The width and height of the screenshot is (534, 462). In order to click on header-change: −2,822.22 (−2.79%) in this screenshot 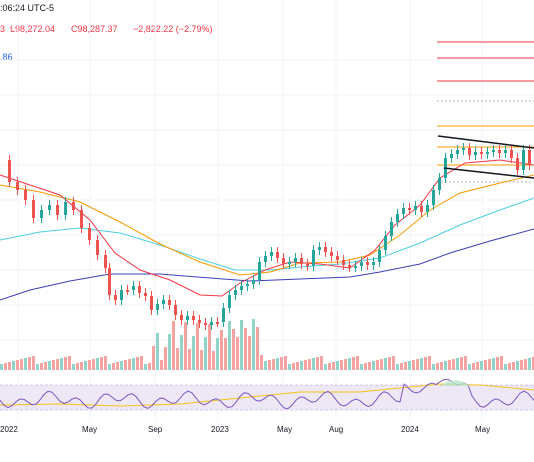, I will do `click(173, 29)`.